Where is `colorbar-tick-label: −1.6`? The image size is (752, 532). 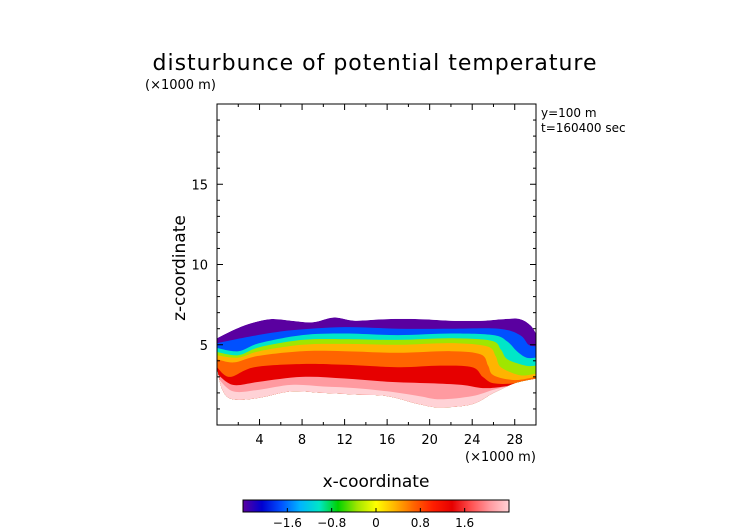
colorbar-tick-label: −1.6 is located at coordinates (287, 523).